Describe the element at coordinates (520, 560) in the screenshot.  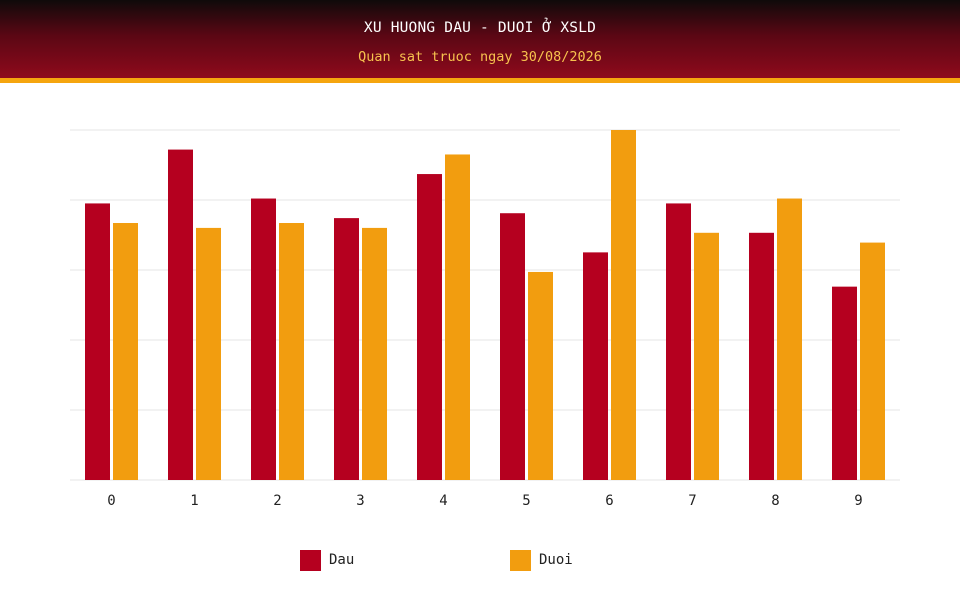
I see `legend-swatch-duoi` at that location.